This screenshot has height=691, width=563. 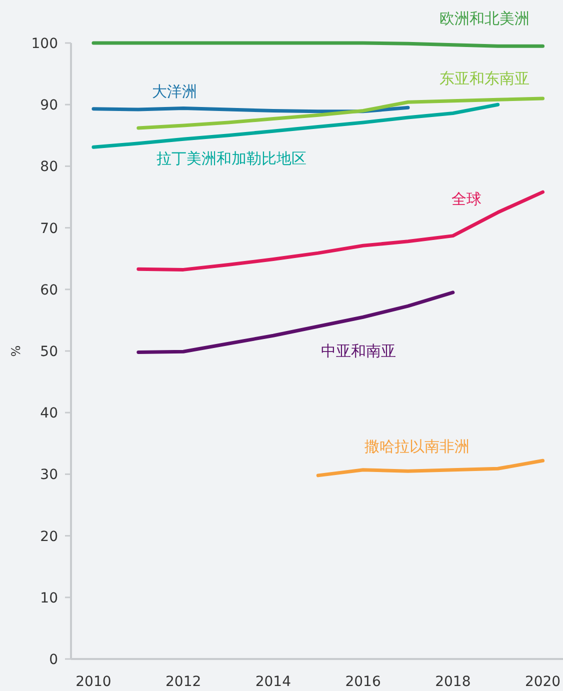 What do you see at coordinates (49, 167) in the screenshot?
I see `y-tick-label: 80` at bounding box center [49, 167].